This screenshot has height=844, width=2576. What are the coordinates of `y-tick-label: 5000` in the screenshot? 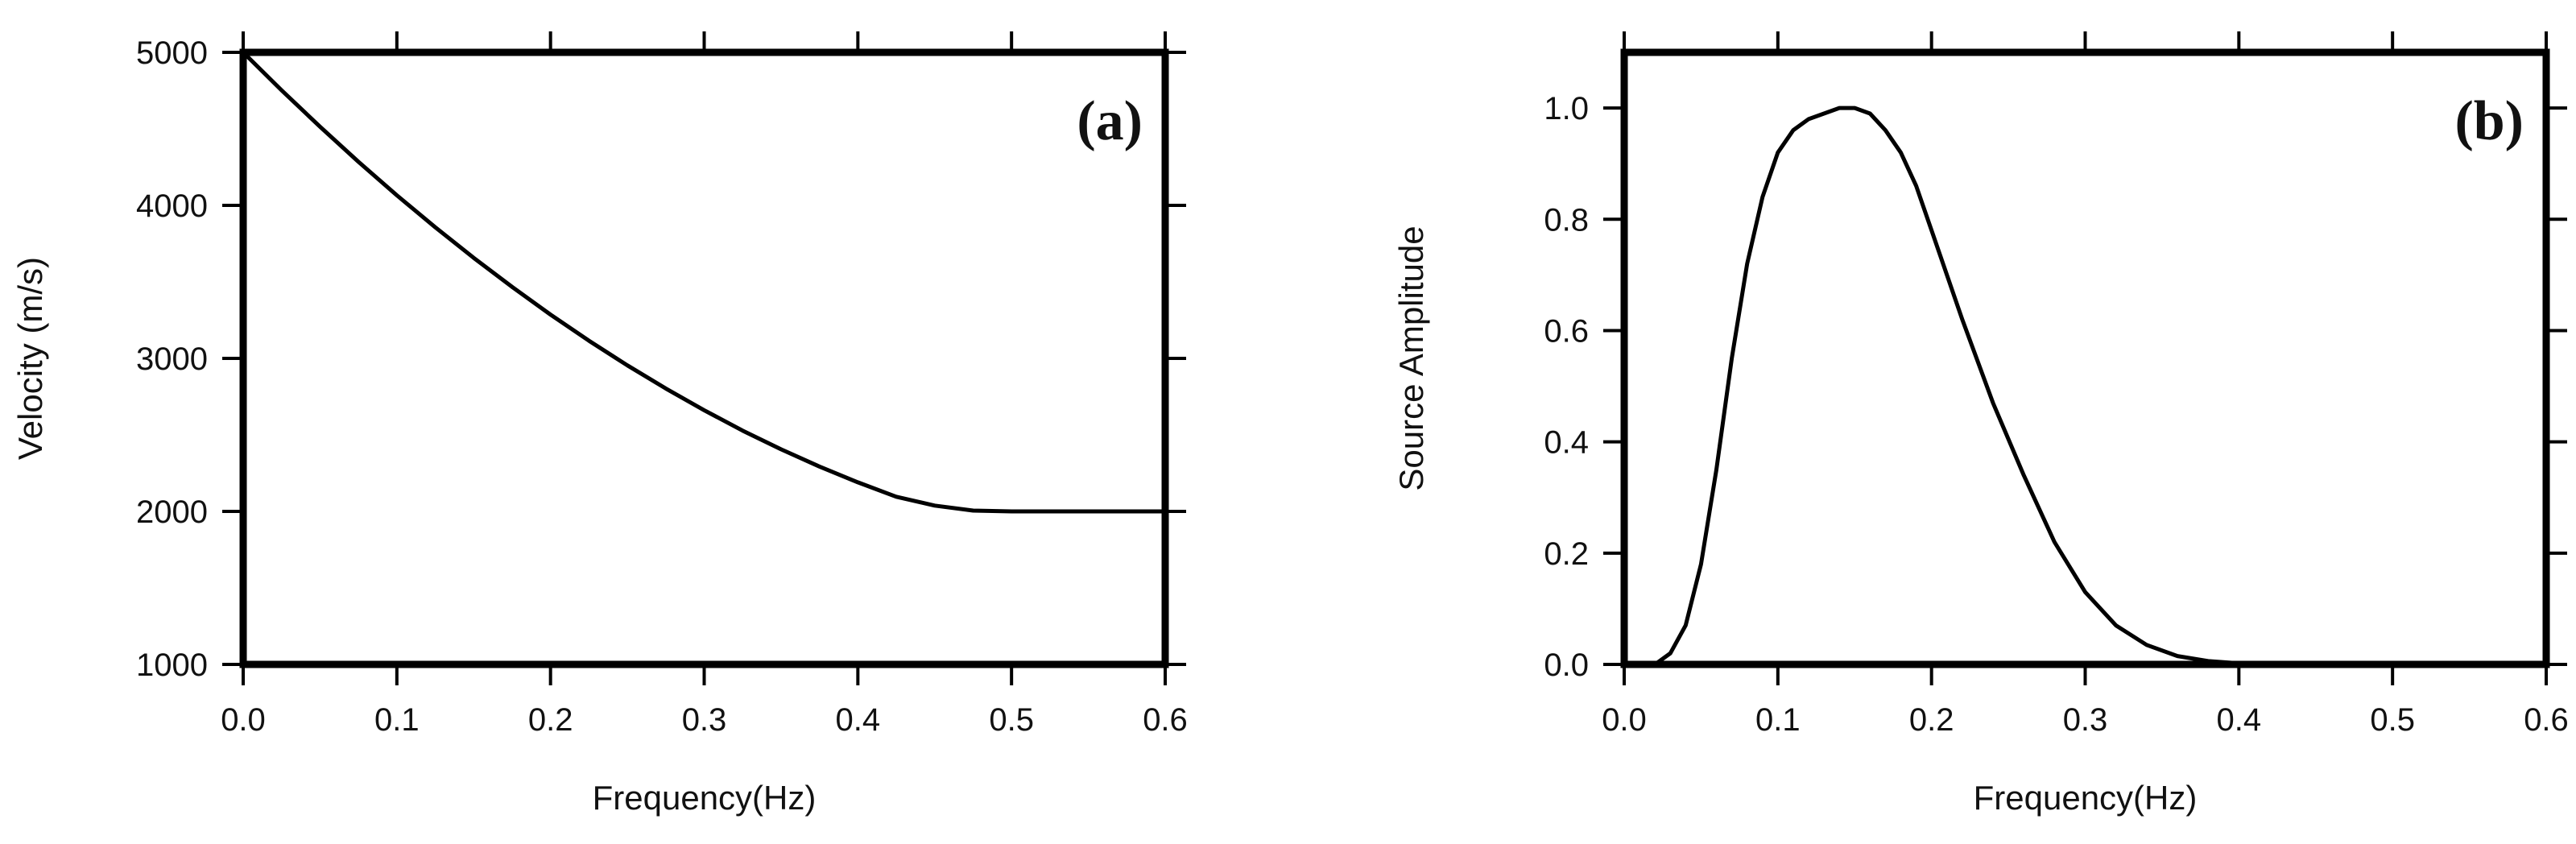 It's located at (172, 53).